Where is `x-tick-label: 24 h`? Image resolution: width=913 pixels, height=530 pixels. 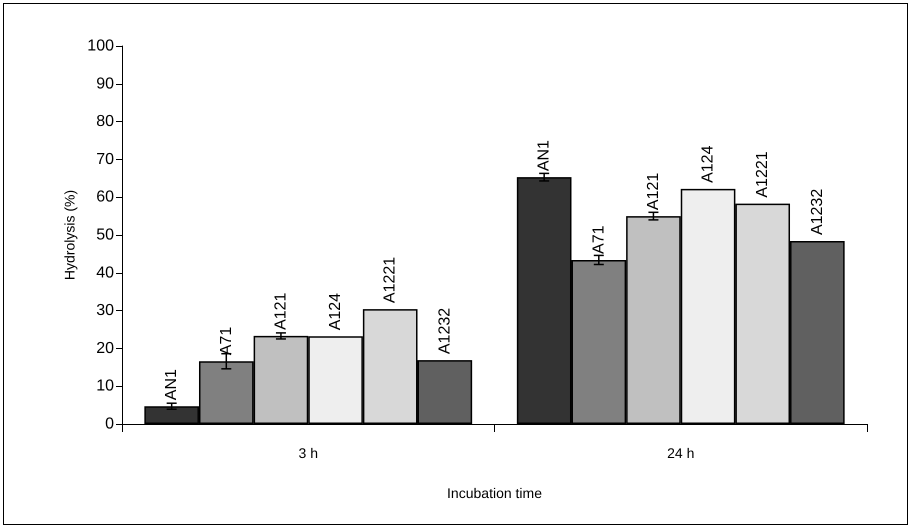 x-tick-label: 24 h is located at coordinates (680, 453).